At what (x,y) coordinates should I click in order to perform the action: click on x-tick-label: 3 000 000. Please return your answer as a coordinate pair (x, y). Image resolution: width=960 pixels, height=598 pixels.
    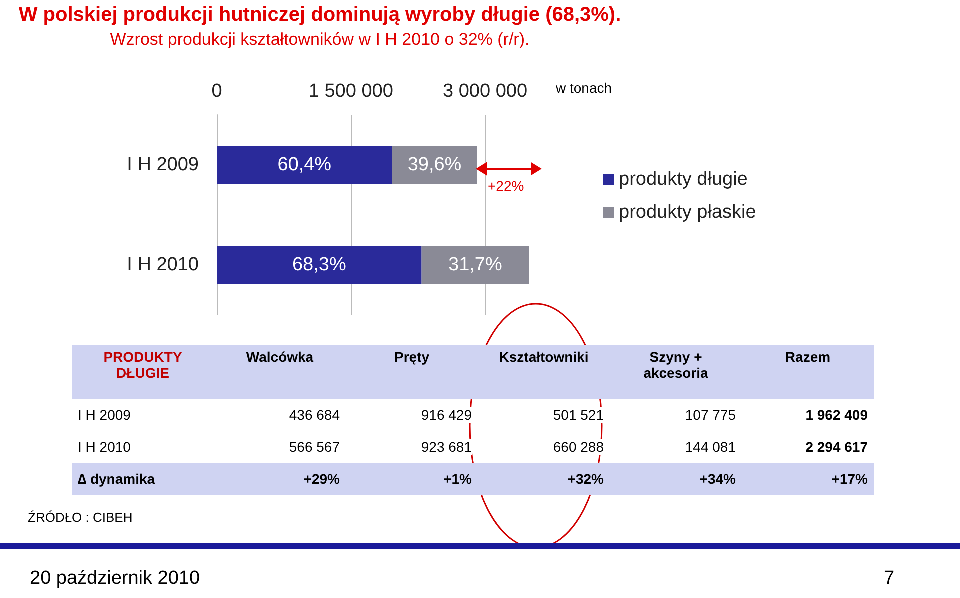
    Looking at the image, I should click on (485, 91).